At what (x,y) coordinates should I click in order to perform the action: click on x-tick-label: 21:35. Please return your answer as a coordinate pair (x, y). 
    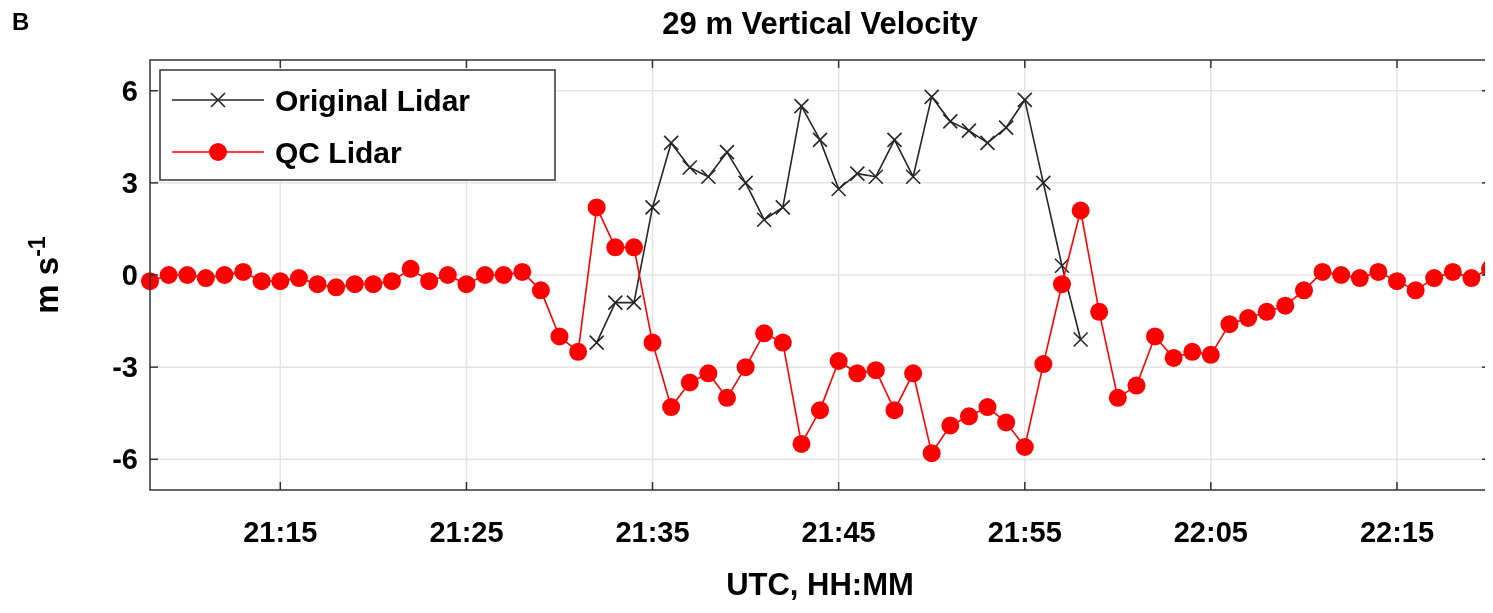
    Looking at the image, I should click on (652, 532).